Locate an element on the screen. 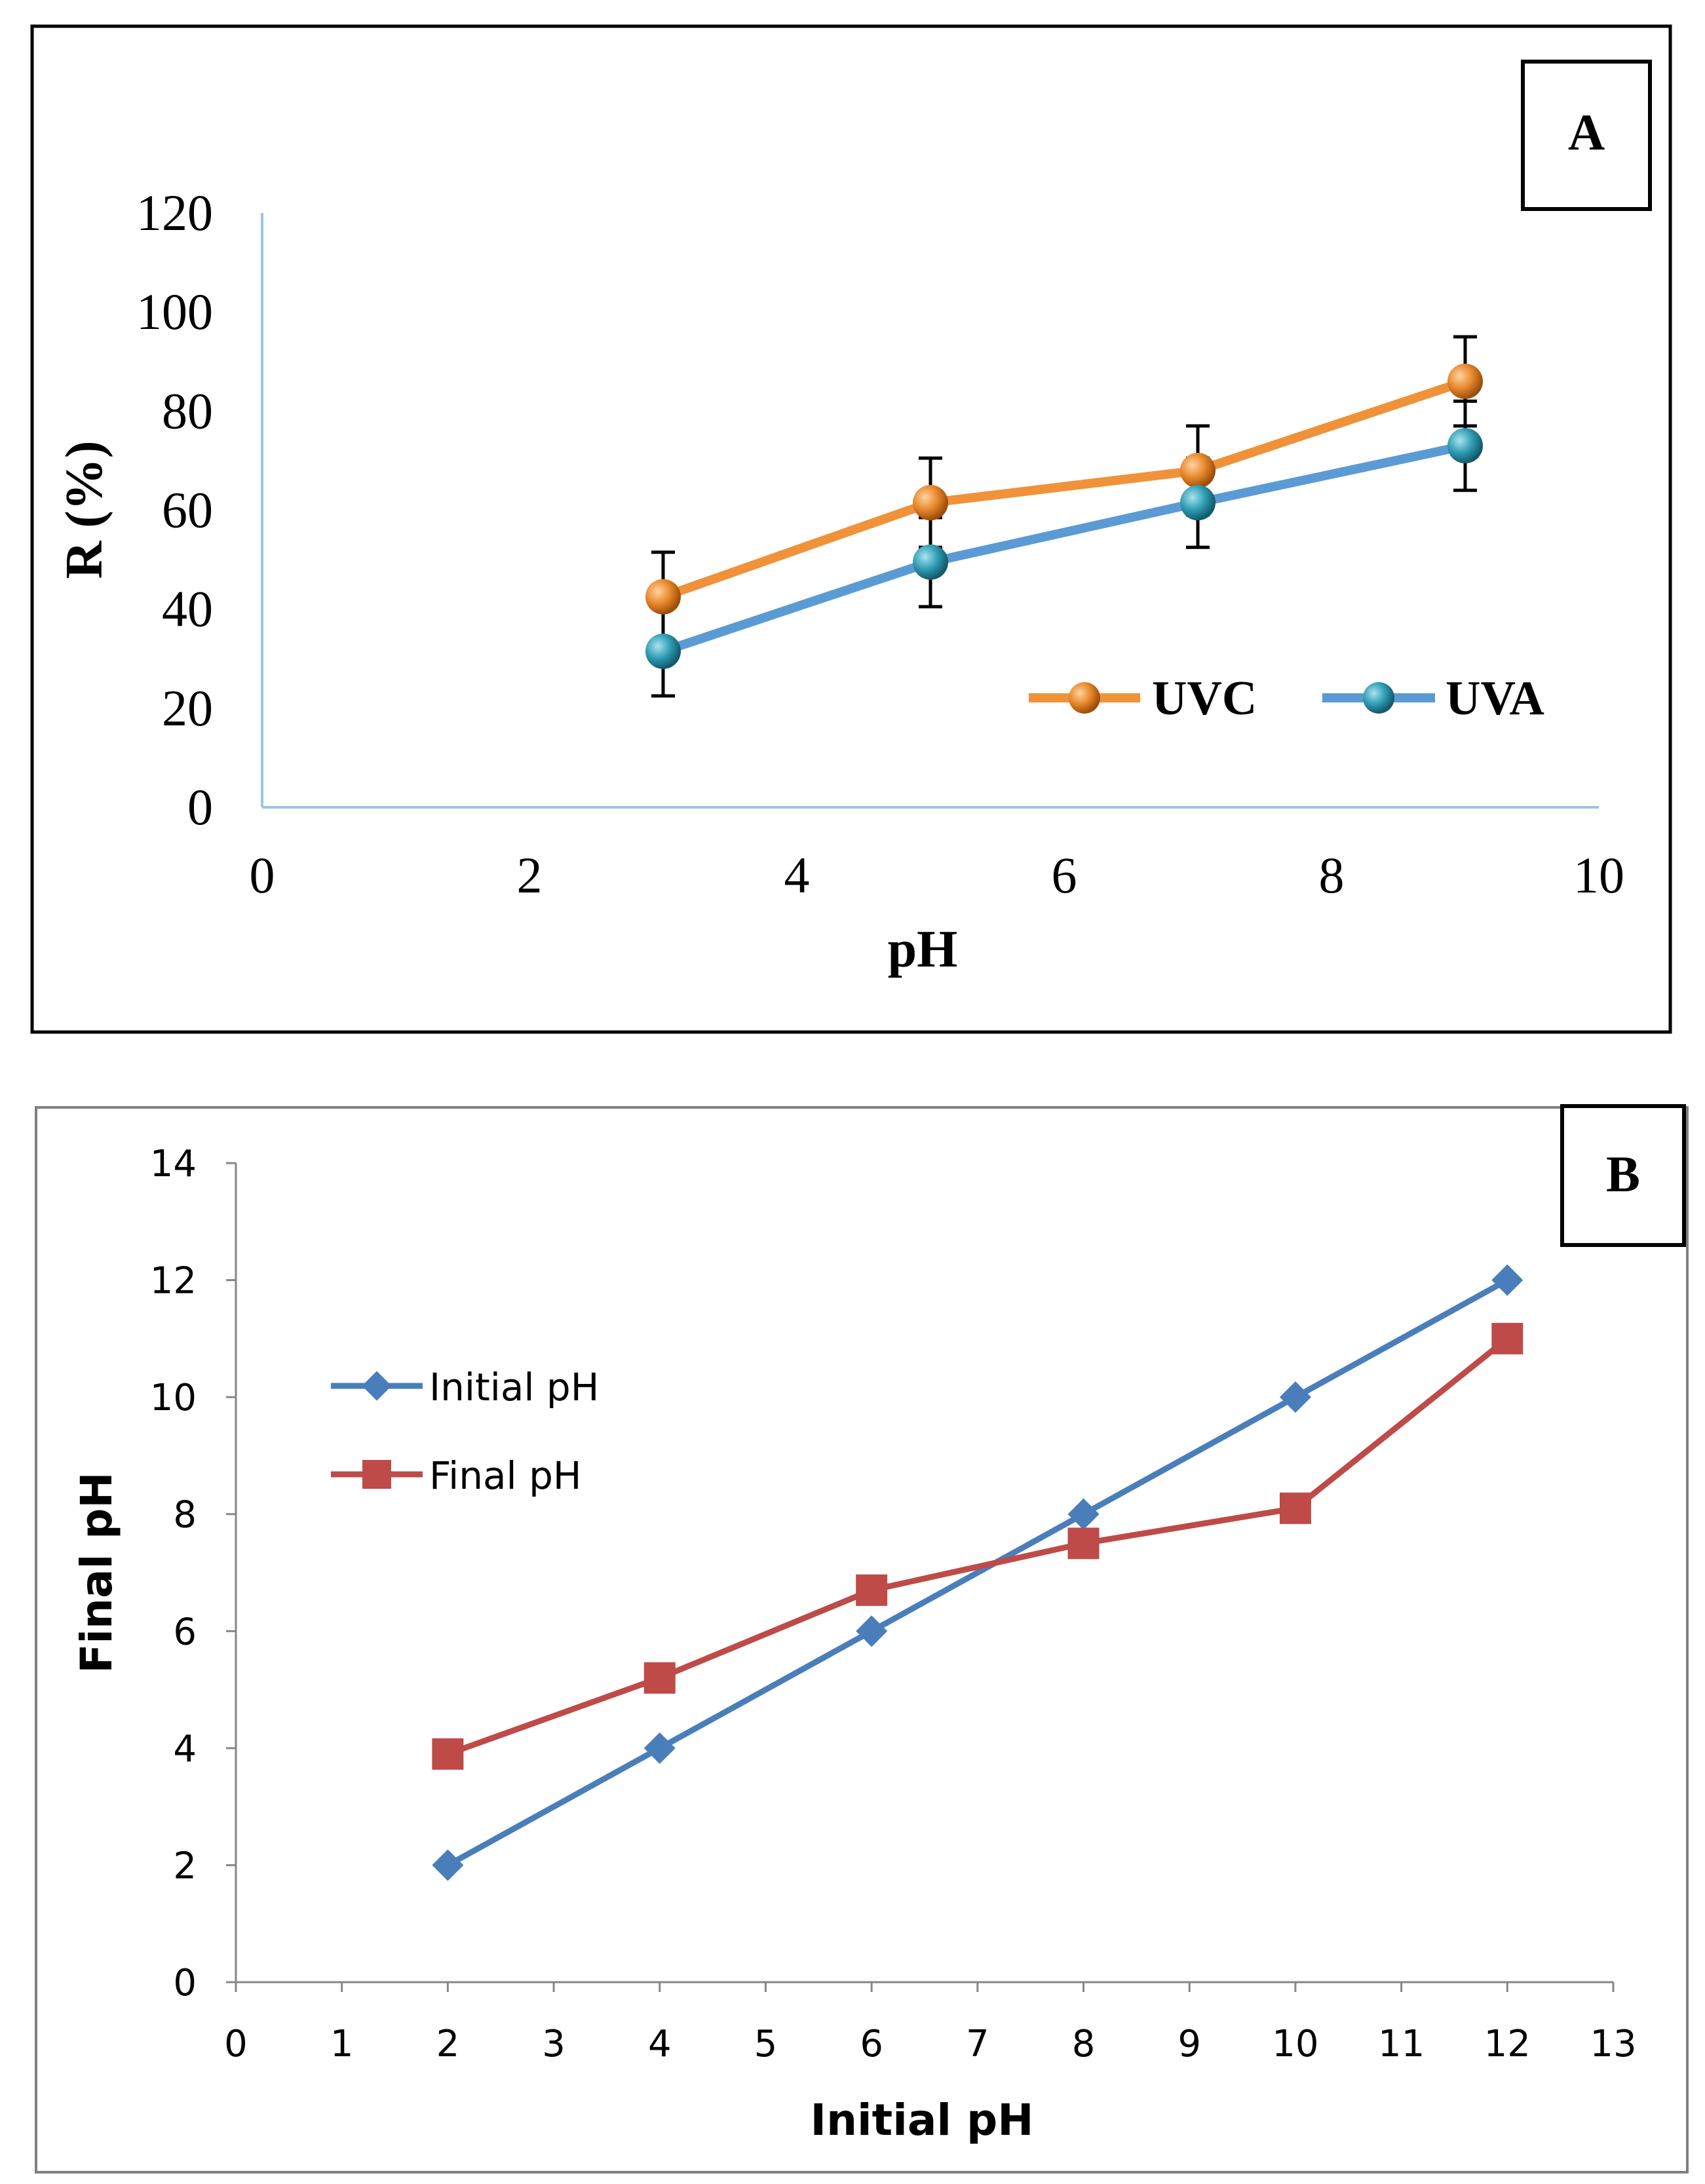 The width and height of the screenshot is (1705, 2184). chart-b-x-tick-label: 9 is located at coordinates (1189, 2044).